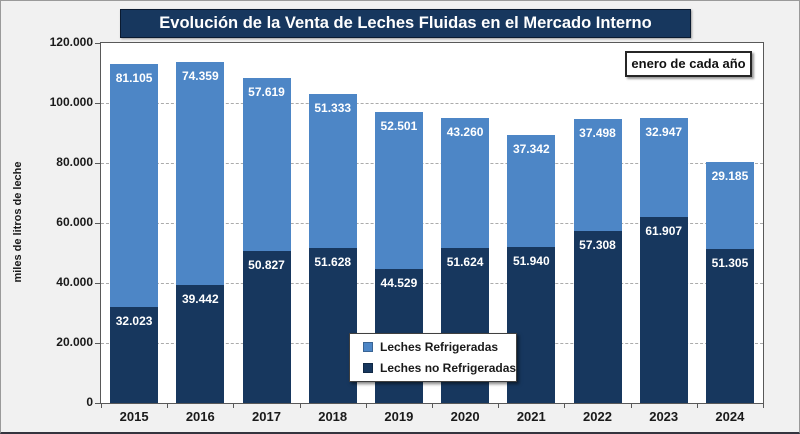 This screenshot has height=434, width=800. Describe the element at coordinates (368, 347) in the screenshot. I see `legend-key-refrigeradas-icon` at that location.